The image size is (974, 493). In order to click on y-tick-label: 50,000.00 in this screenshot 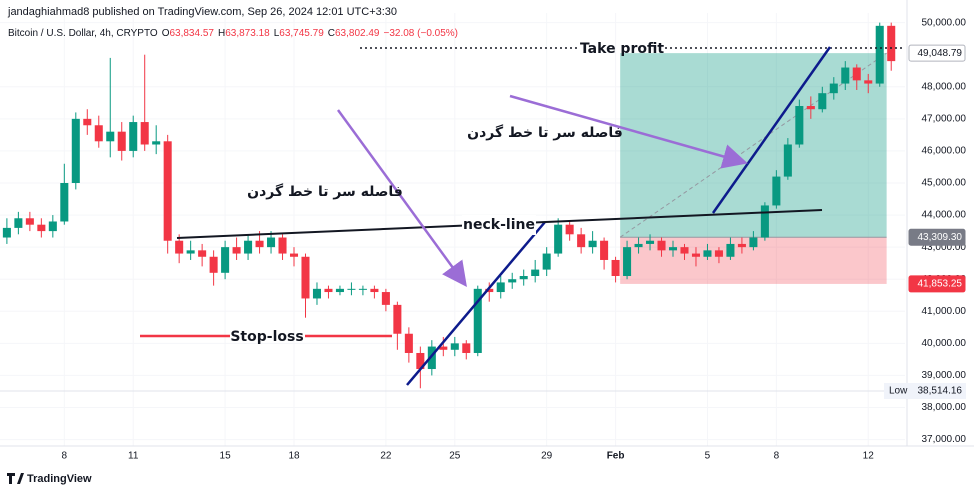, I will do `click(944, 22)`.